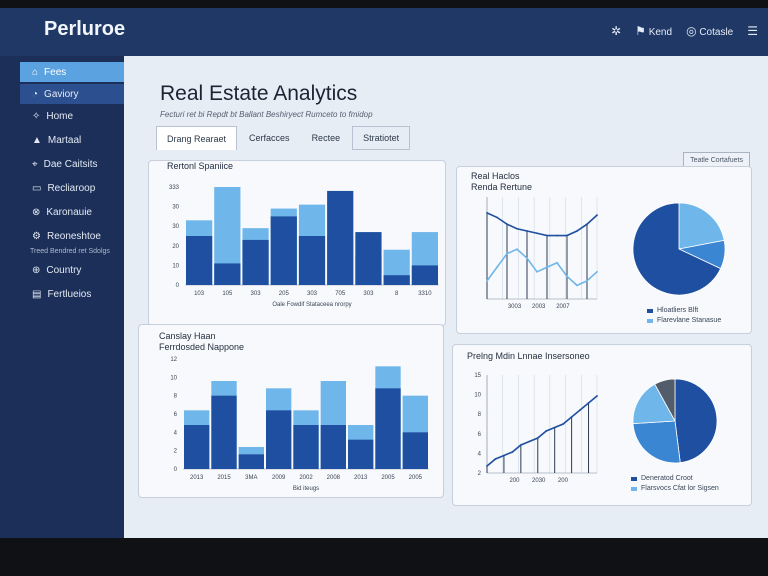 The height and width of the screenshot is (576, 768). What do you see at coordinates (397, 294) in the screenshot?
I see `x-tick-label: 8` at bounding box center [397, 294].